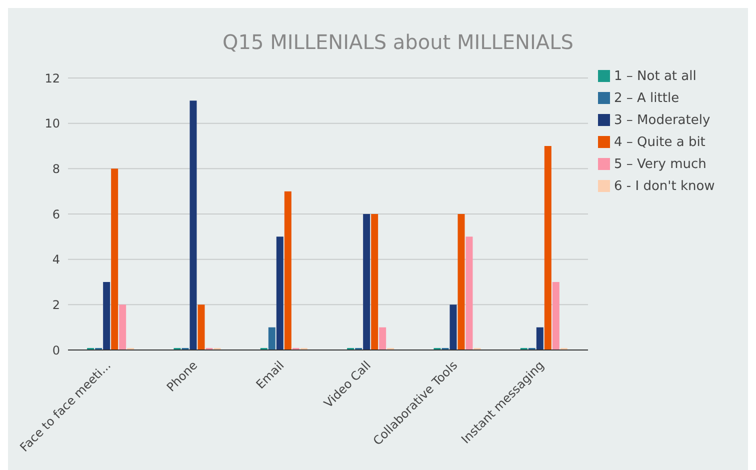 Image resolution: width=756 pixels, height=470 pixels. What do you see at coordinates (56, 350) in the screenshot?
I see `y-tick-label: 0` at bounding box center [56, 350].